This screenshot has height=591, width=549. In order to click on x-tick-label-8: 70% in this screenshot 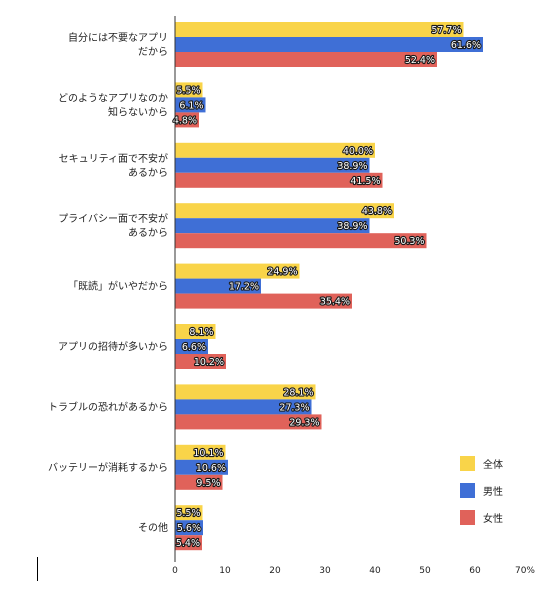, I will do `click(525, 571)`.